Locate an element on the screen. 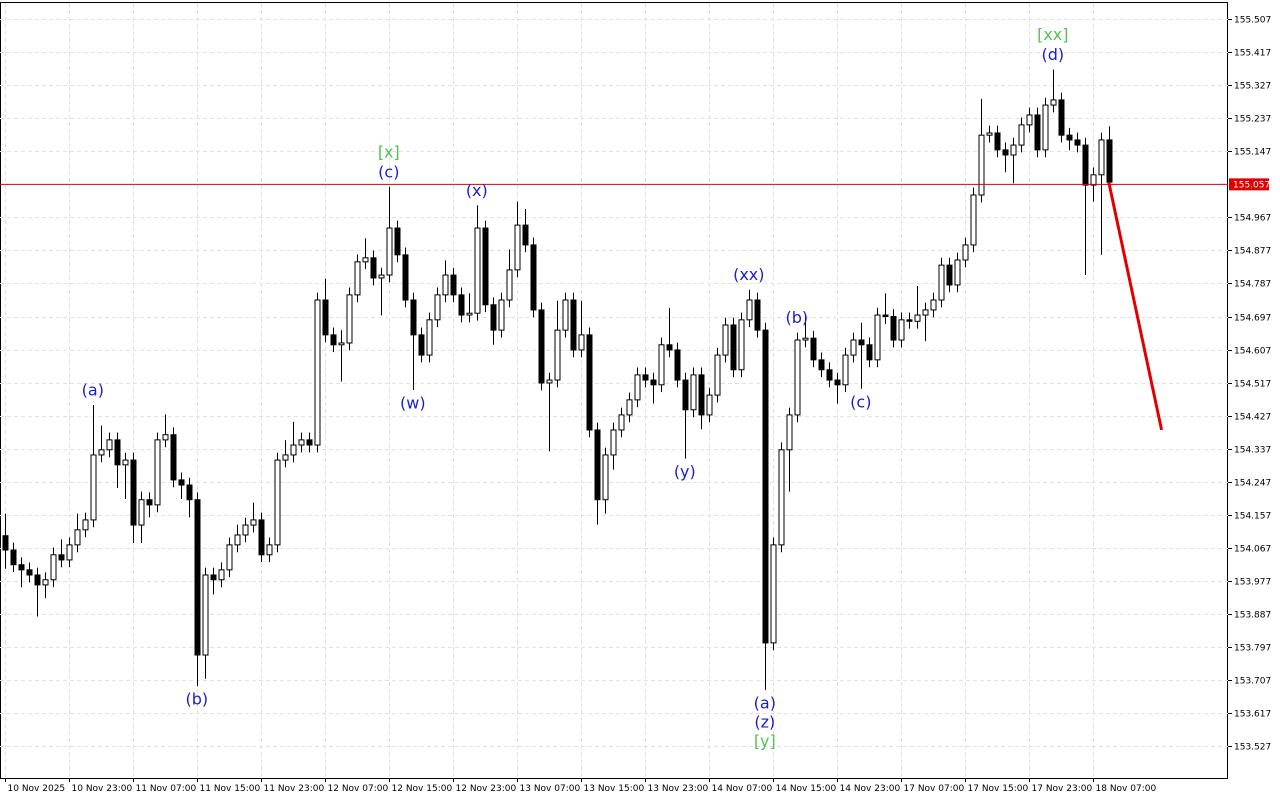  wave-label: (x) is located at coordinates (477, 190).